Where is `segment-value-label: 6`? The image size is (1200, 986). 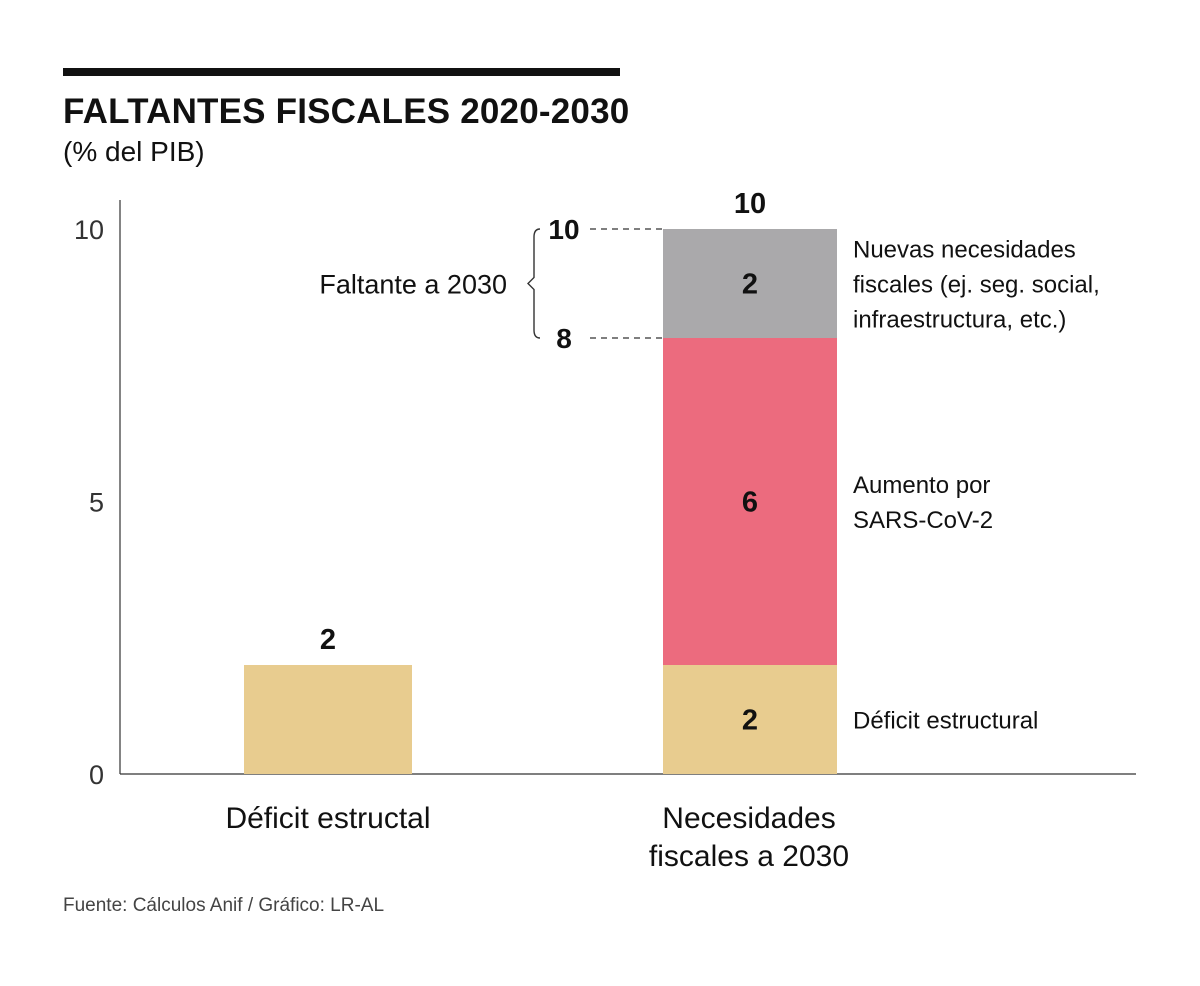
segment-value-label: 6 is located at coordinates (750, 503).